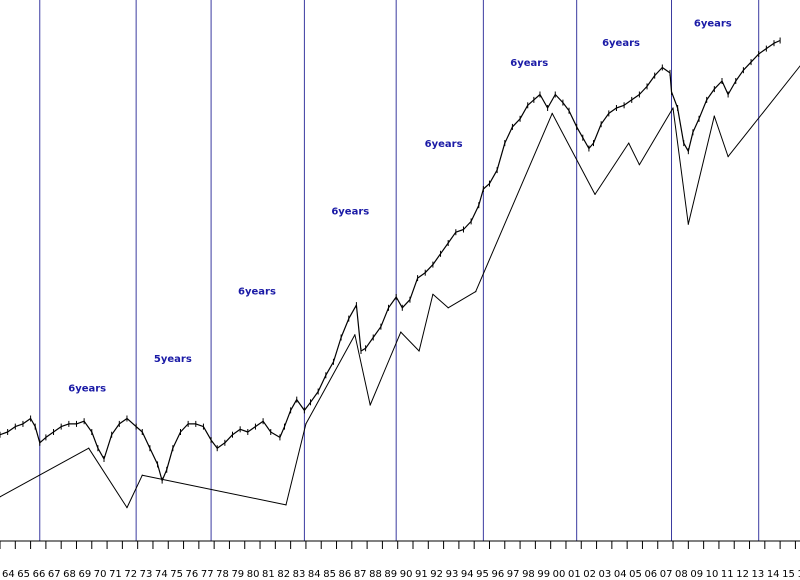 This screenshot has height=580, width=800. What do you see at coordinates (620, 574) in the screenshot?
I see `x-tick-label: 04` at bounding box center [620, 574].